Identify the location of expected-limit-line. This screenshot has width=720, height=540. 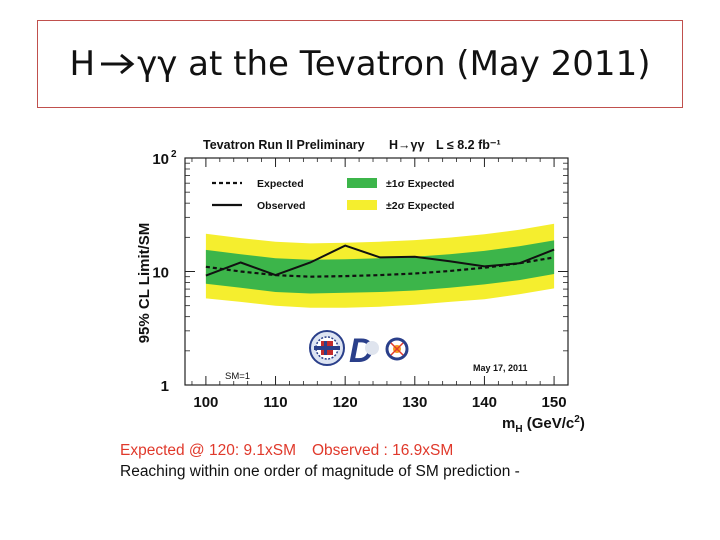
(380, 267).